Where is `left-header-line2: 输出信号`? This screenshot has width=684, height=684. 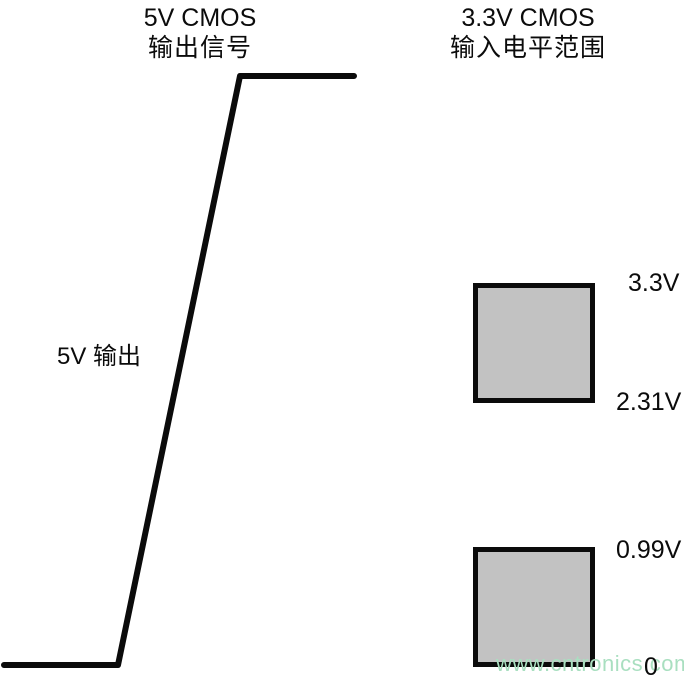
left-header-line2: 输出信号 is located at coordinates (199, 48).